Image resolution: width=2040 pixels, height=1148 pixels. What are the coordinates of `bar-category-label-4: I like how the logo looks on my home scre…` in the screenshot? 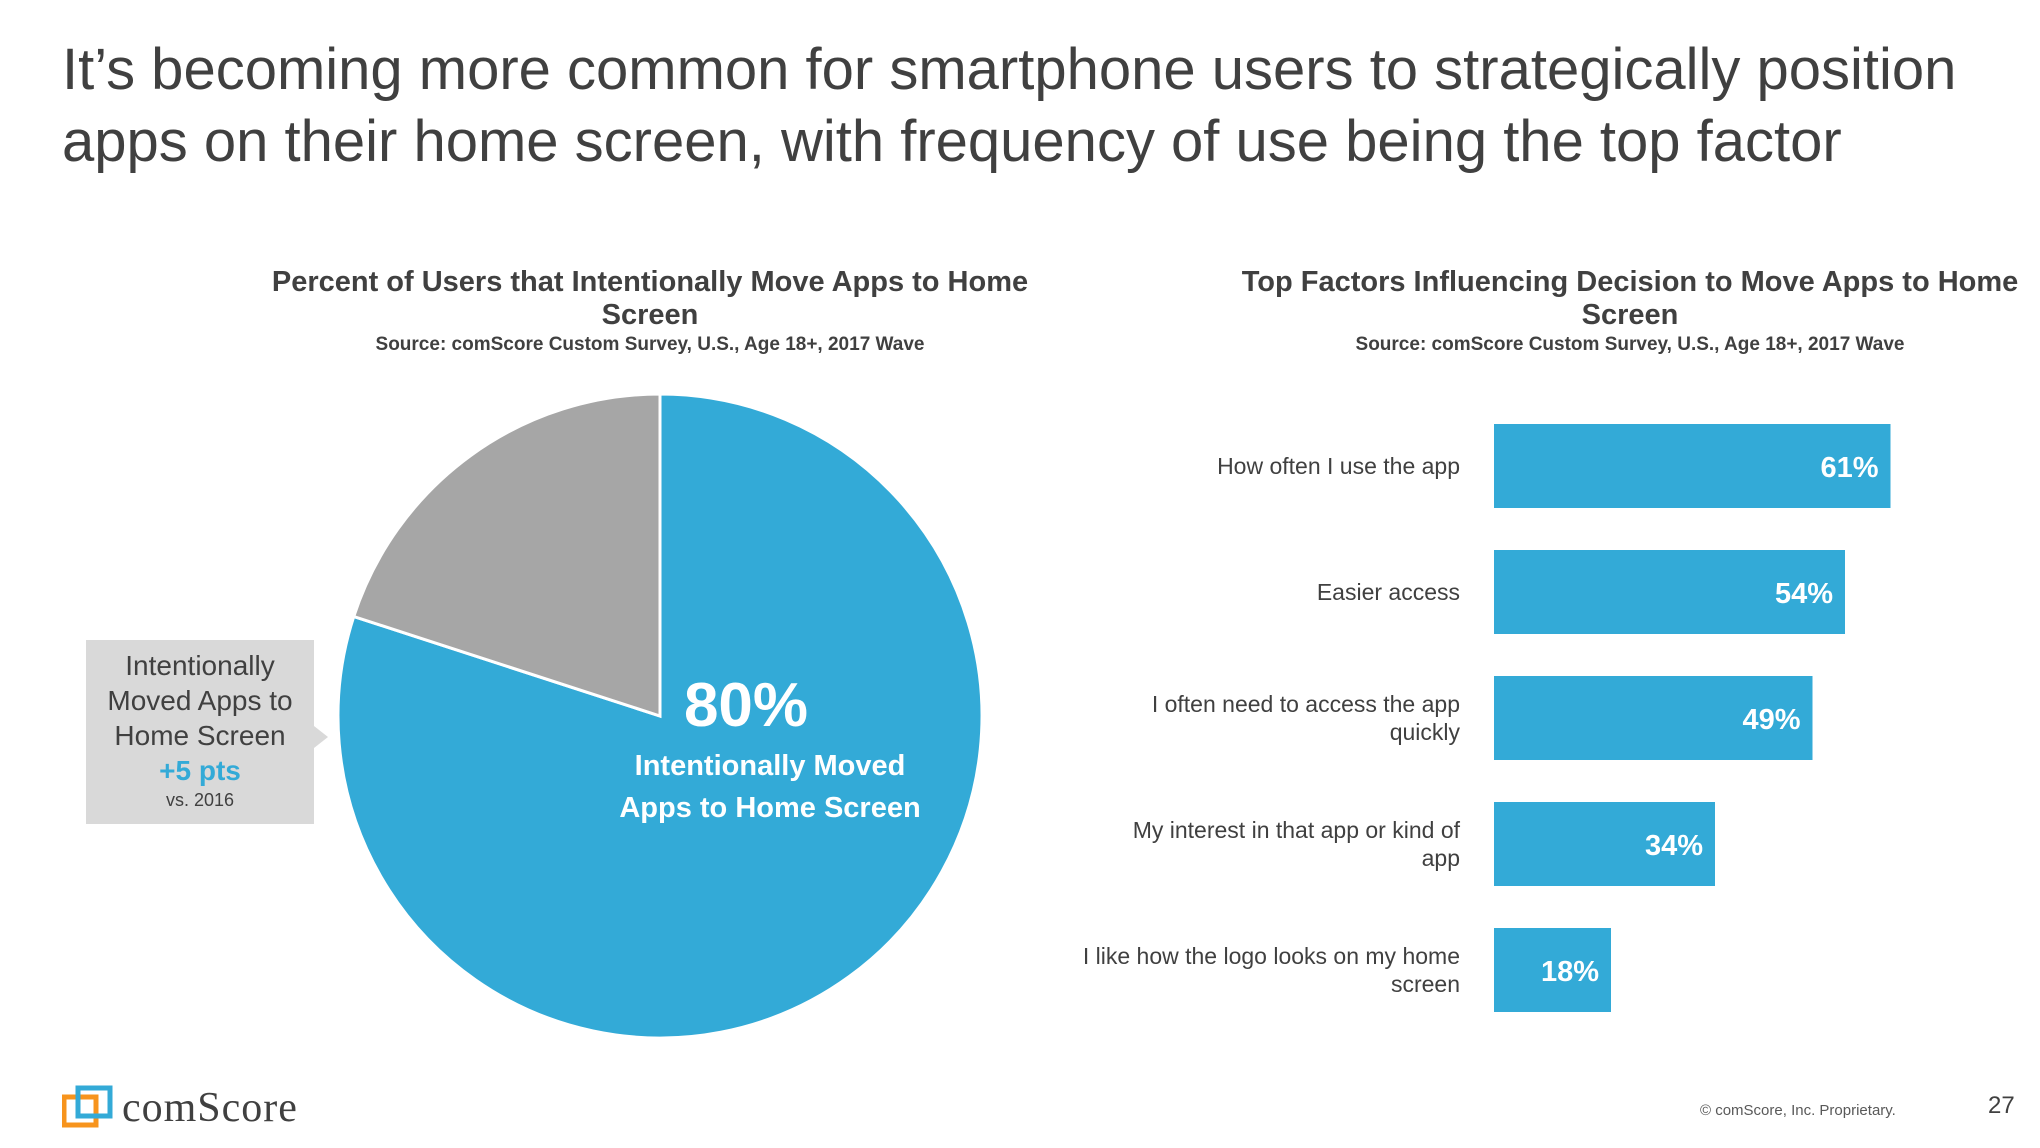 It's located at (1271, 970).